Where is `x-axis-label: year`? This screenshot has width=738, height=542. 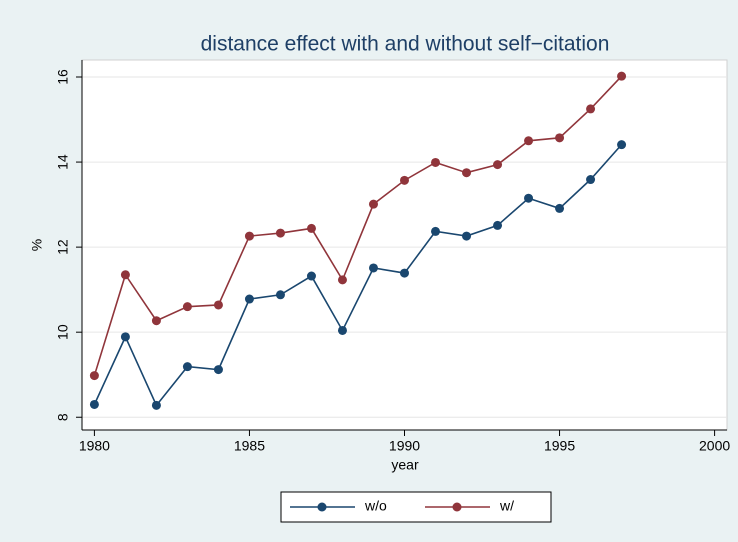 x-axis-label: year is located at coordinates (405, 465).